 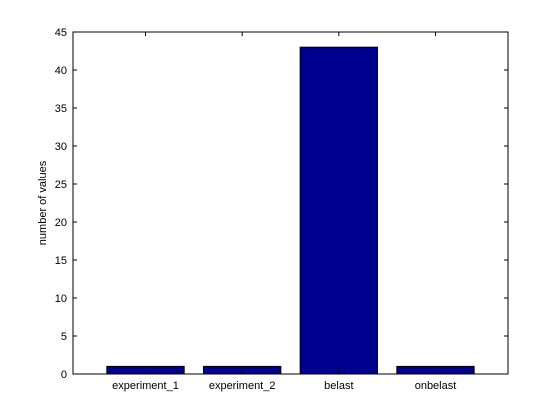 What do you see at coordinates (61, 185) in the screenshot?
I see `y-tick-label: 25` at bounding box center [61, 185].